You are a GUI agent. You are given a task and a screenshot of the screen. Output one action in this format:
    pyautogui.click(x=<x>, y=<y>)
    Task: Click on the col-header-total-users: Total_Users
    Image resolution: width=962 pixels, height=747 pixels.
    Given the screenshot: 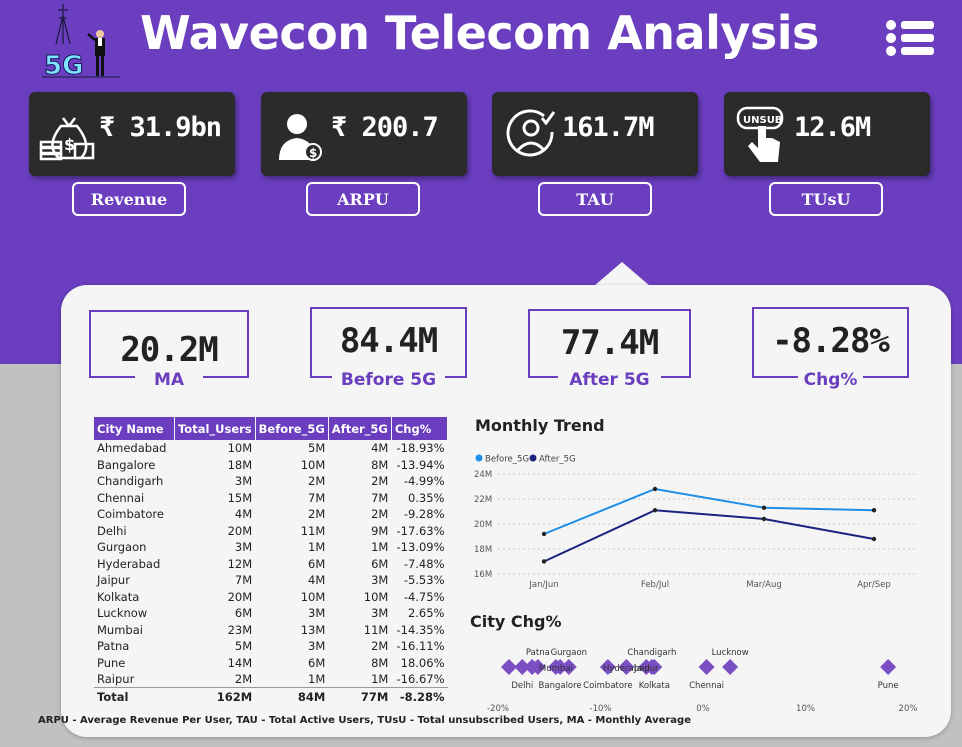 What is the action you would take?
    pyautogui.click(x=215, y=428)
    